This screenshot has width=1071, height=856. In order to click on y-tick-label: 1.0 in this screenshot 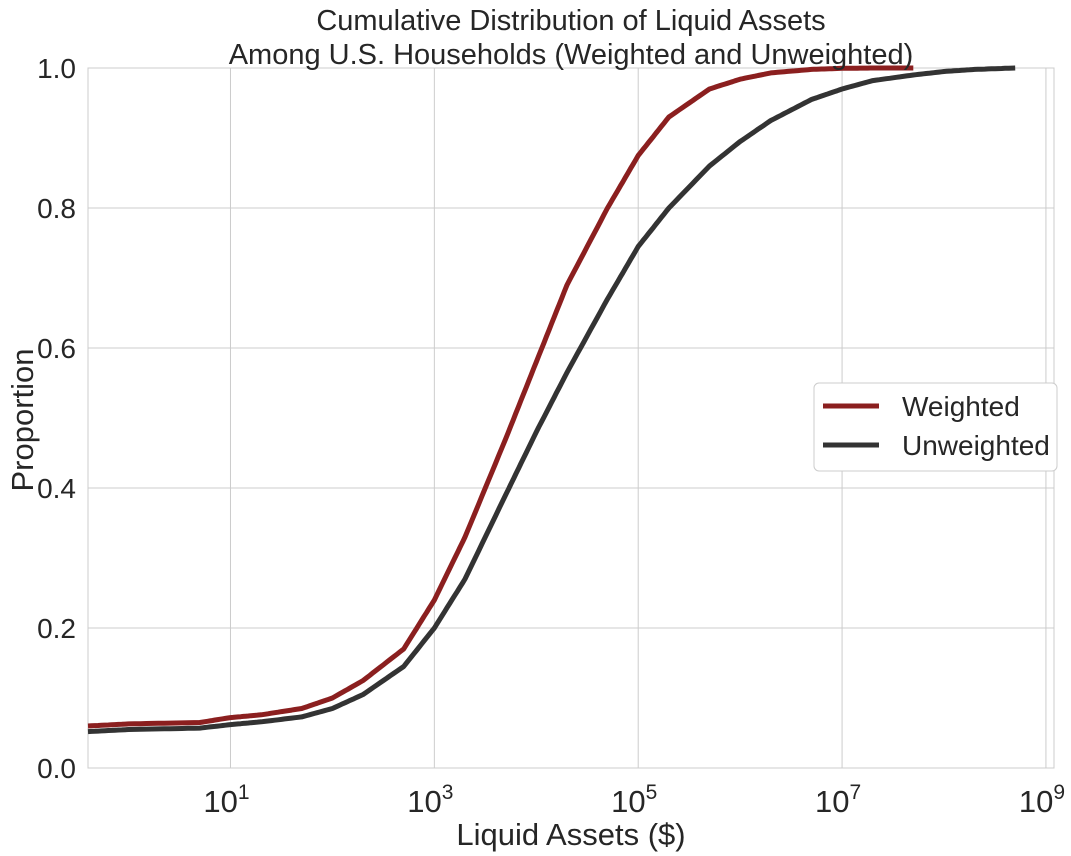, I will do `click(56, 68)`.